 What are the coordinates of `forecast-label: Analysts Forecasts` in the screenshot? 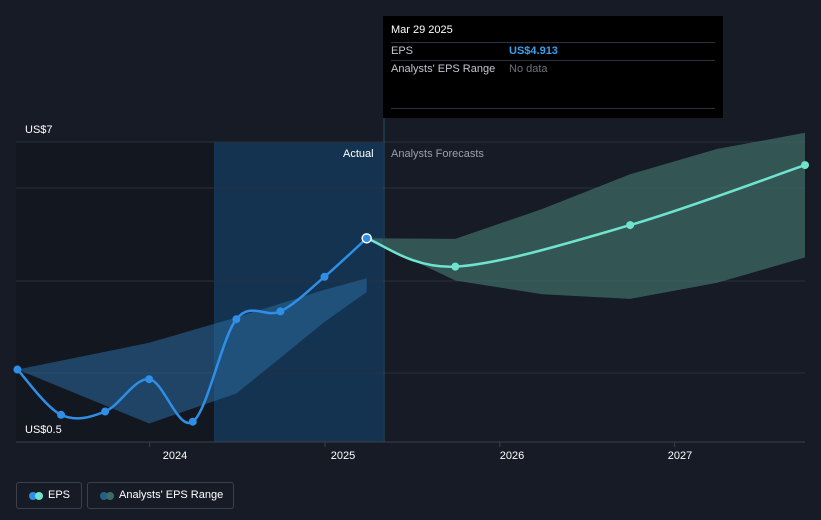 It's located at (437, 154).